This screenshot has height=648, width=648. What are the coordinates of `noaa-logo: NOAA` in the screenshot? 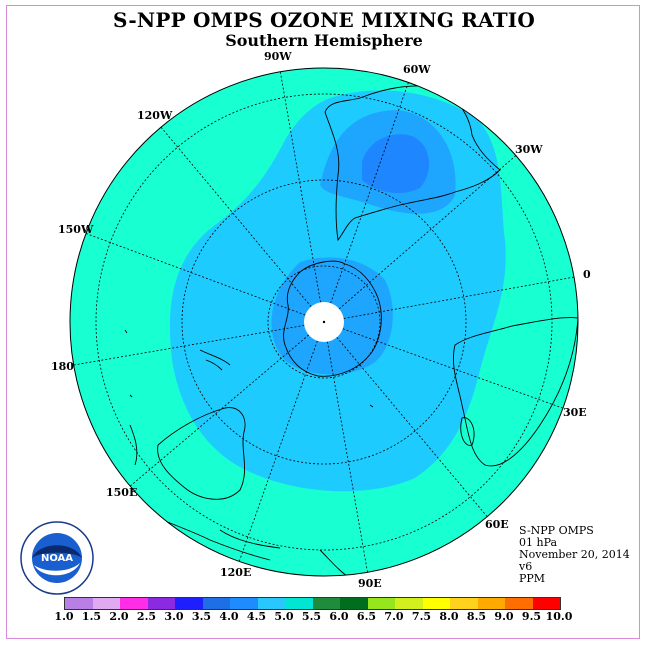 It's located at (57, 558).